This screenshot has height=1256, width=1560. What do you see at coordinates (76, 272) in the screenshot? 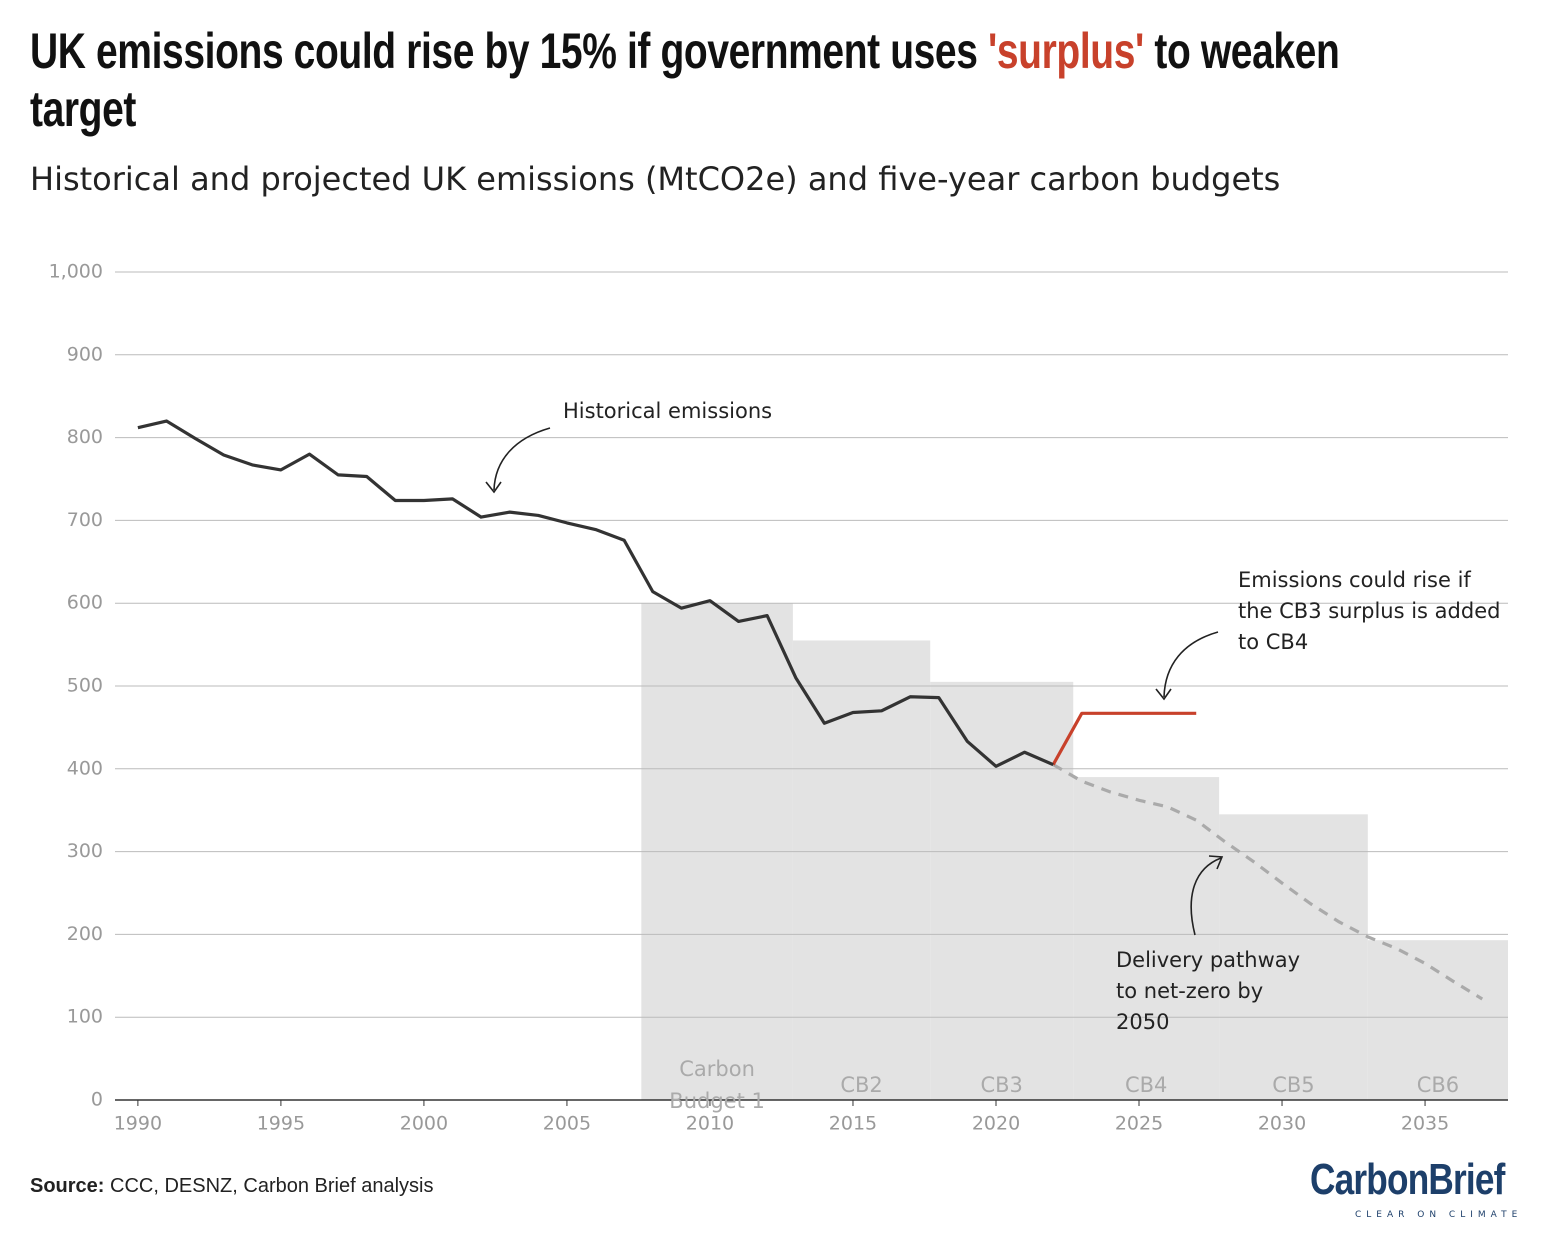
I see `y-tick-label: 1,000` at bounding box center [76, 272].